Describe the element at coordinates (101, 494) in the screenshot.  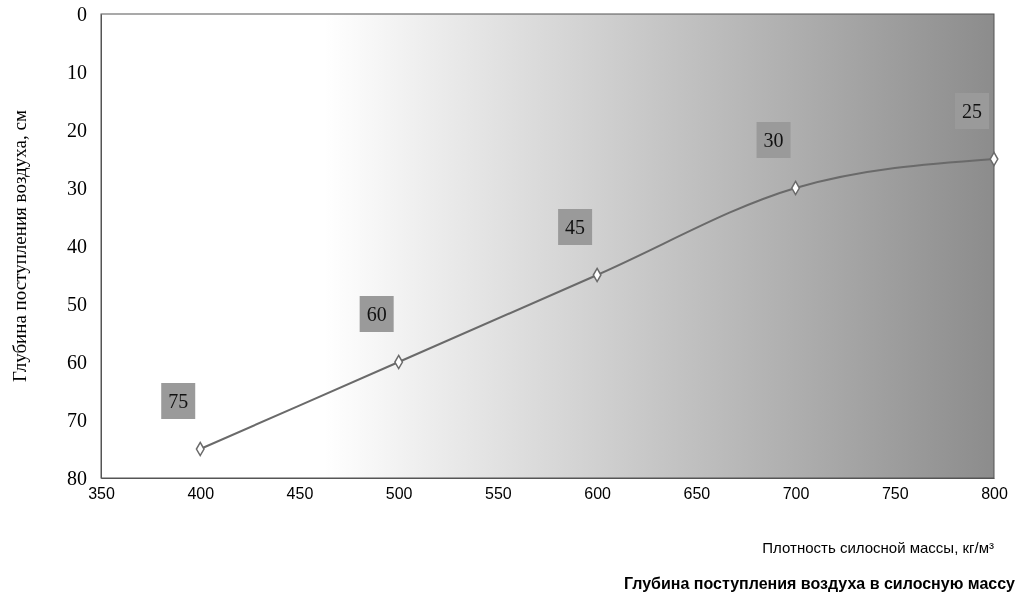
I see `x-tick-label: 350` at that location.